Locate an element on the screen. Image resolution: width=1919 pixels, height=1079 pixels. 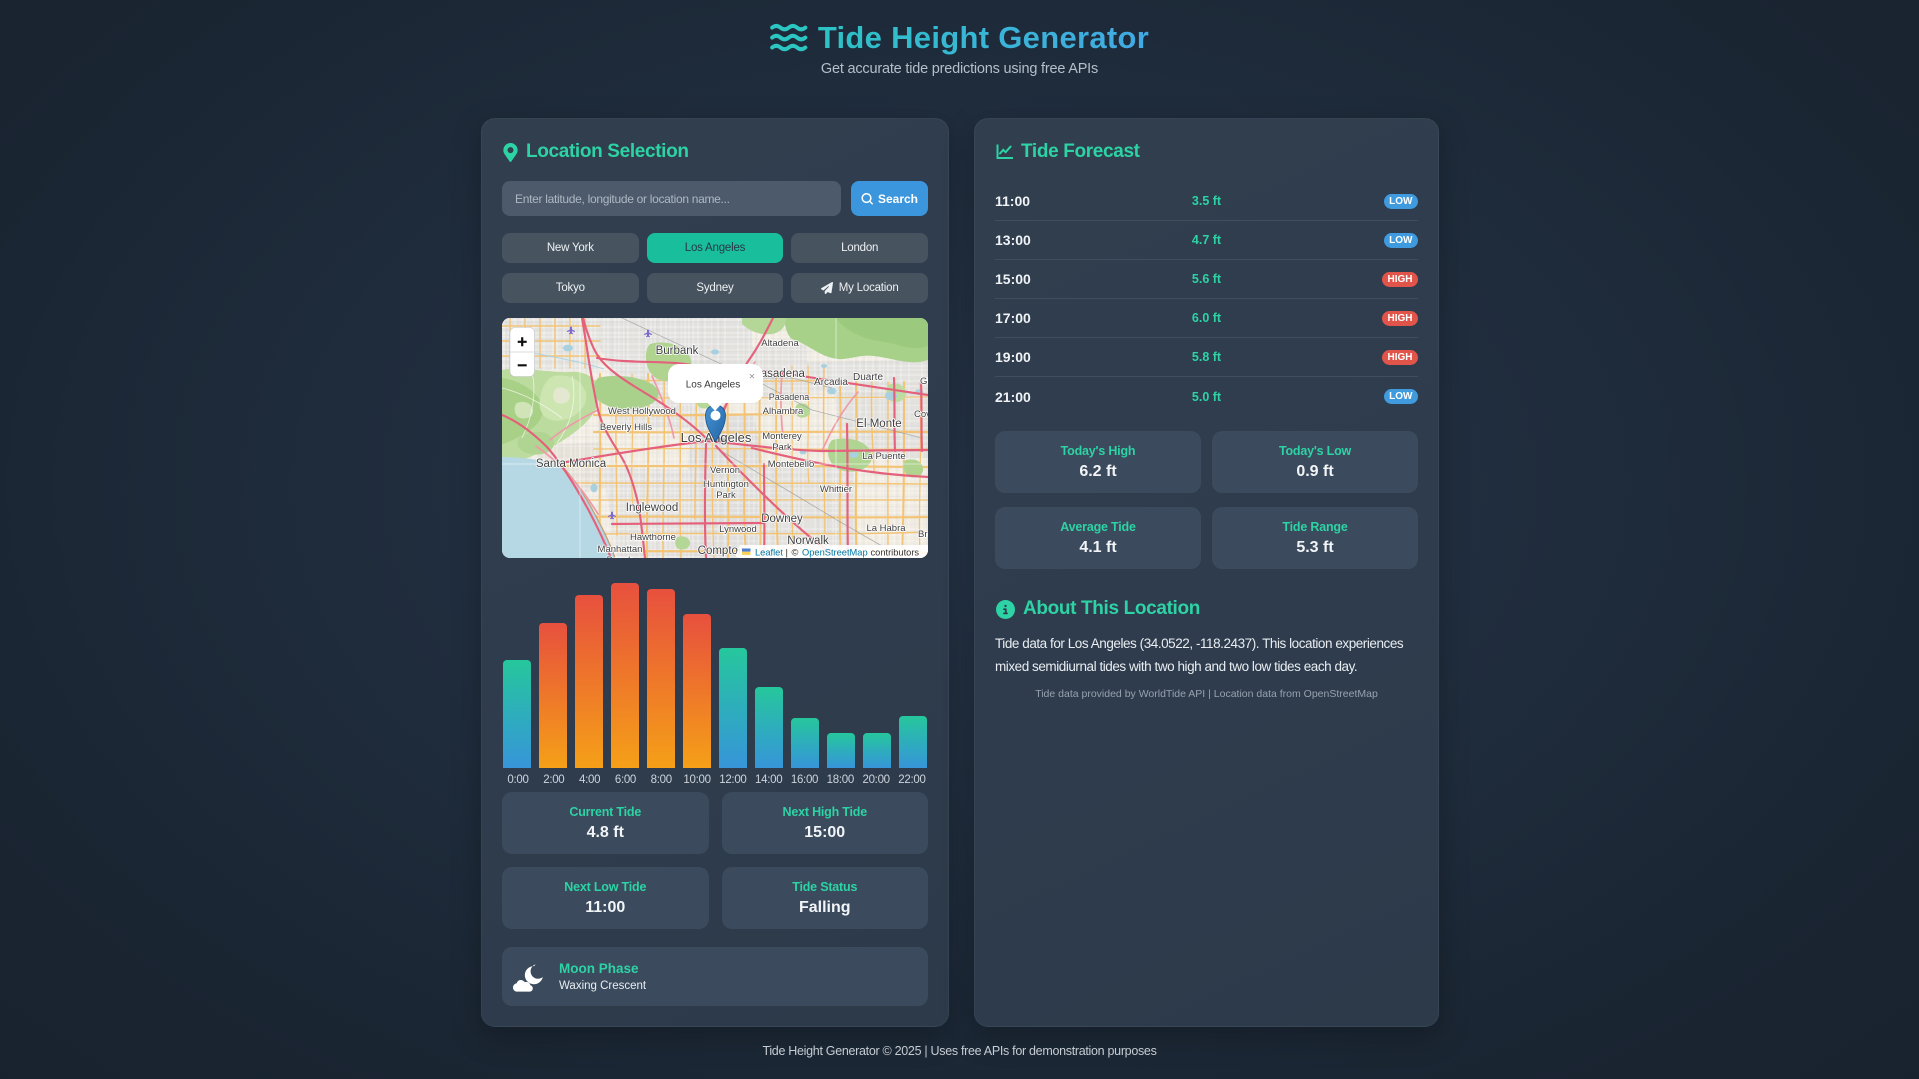
svg-text: Huntington is located at coordinates (726, 484).